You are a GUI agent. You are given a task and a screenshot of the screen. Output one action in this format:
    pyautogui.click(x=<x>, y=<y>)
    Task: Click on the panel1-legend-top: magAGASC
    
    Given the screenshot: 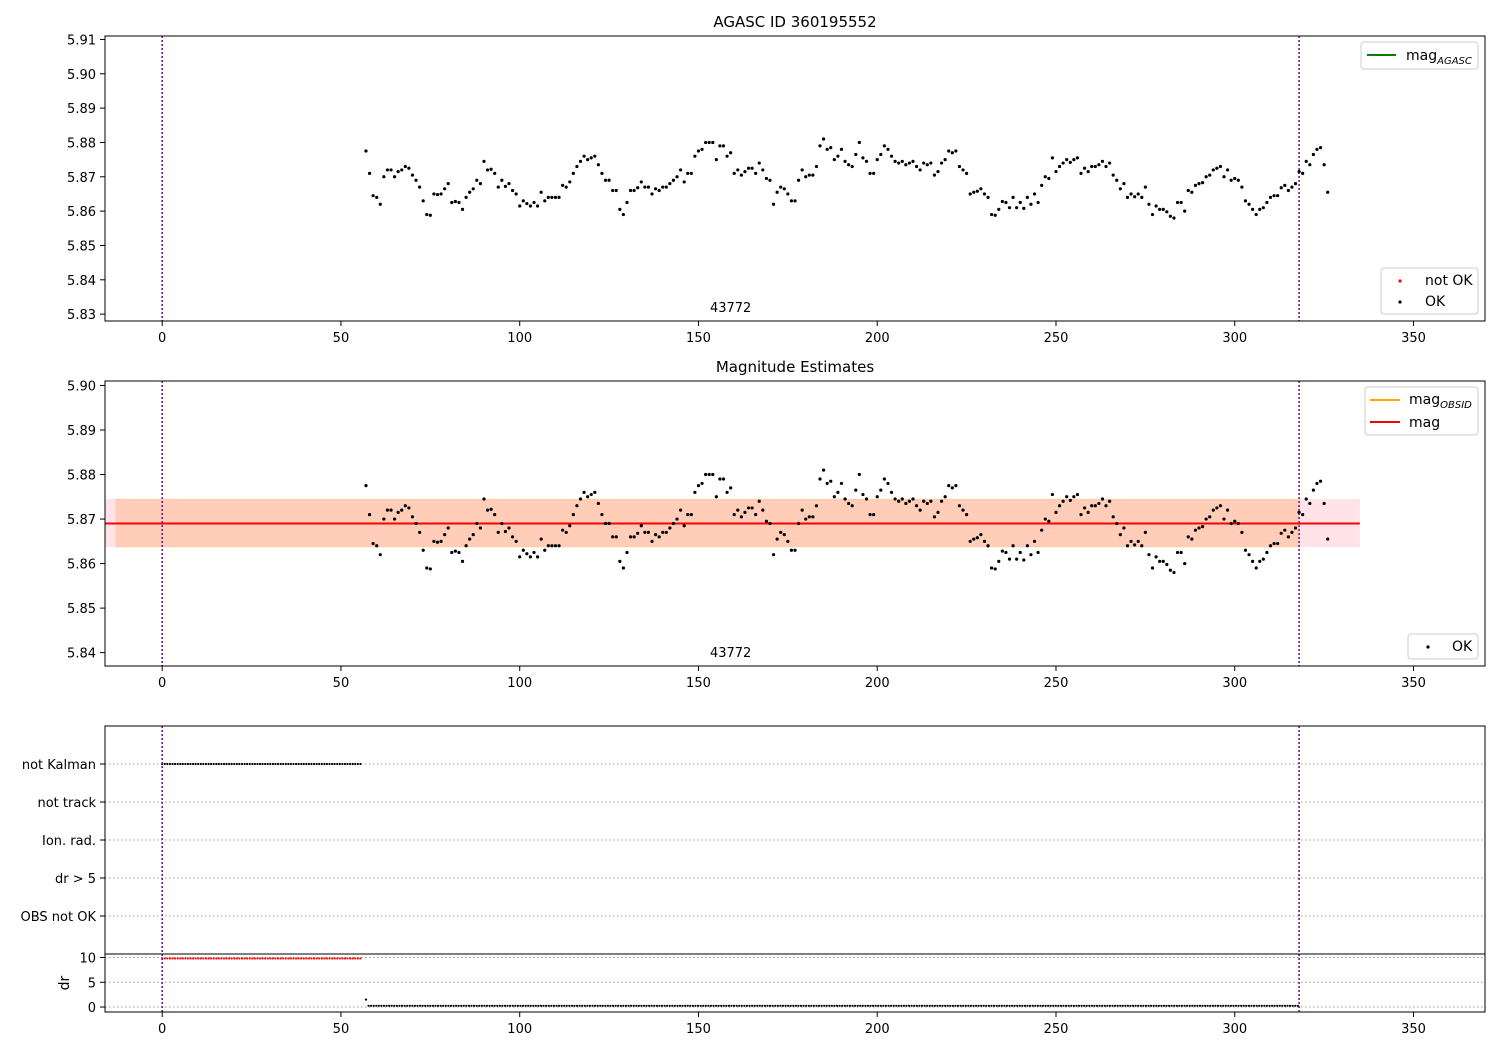 What is the action you would take?
    pyautogui.click(x=1419, y=55)
    